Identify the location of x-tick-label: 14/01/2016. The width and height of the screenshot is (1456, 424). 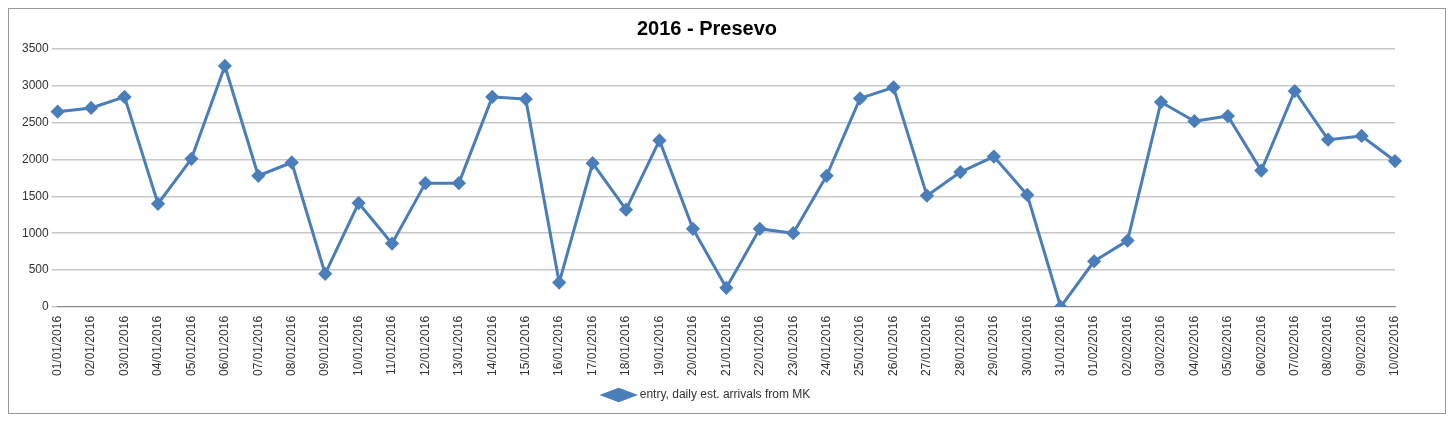
(491, 345).